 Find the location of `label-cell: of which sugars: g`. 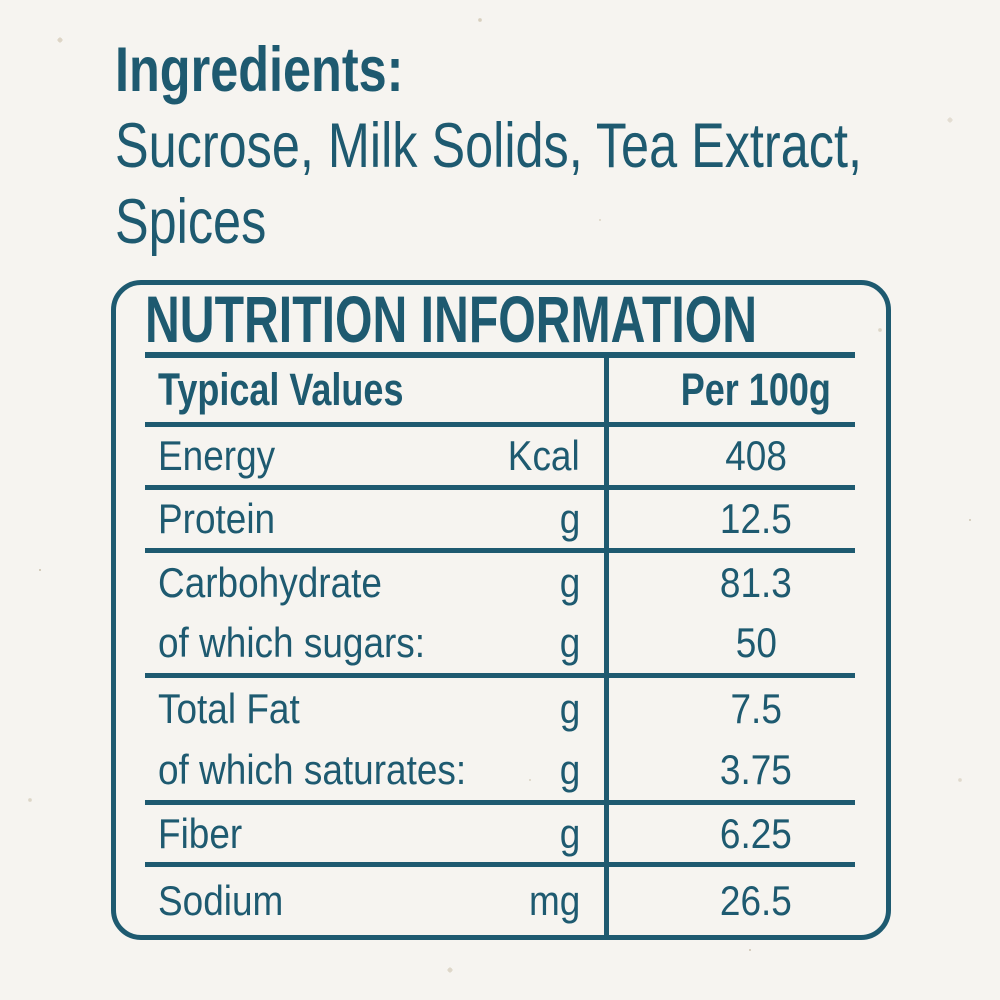

label-cell: of which sugars: g is located at coordinates (360, 643).